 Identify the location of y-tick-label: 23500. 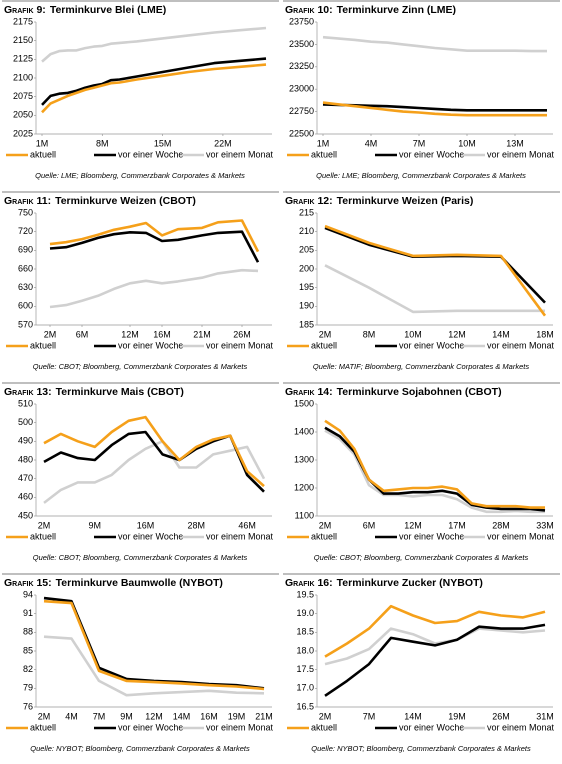
(301, 44).